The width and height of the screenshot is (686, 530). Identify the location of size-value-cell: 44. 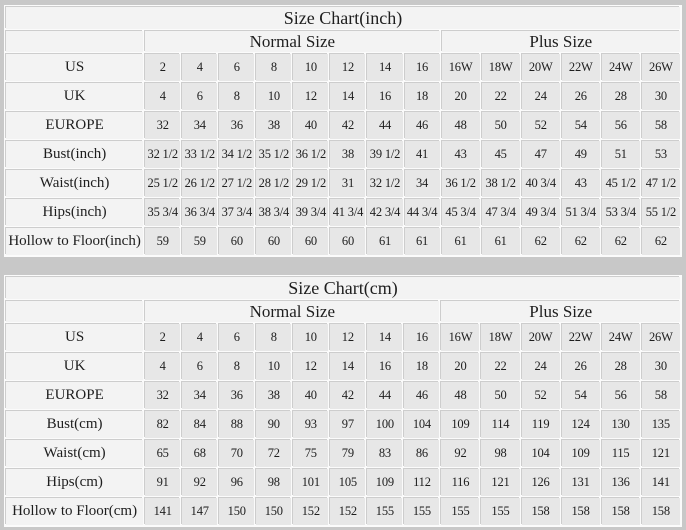
(385, 125).